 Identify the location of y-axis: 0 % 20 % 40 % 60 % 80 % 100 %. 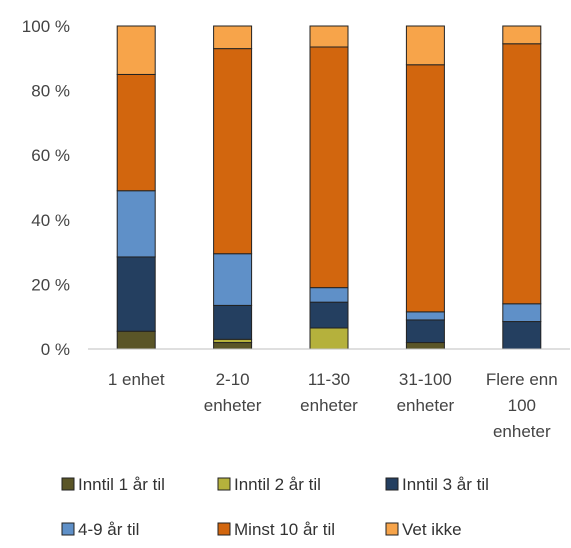
(46, 188).